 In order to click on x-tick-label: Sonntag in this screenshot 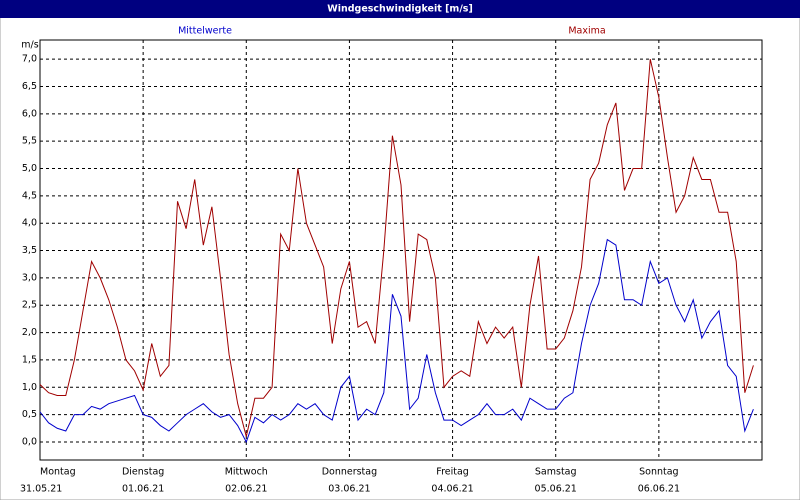, I will do `click(658, 472)`.